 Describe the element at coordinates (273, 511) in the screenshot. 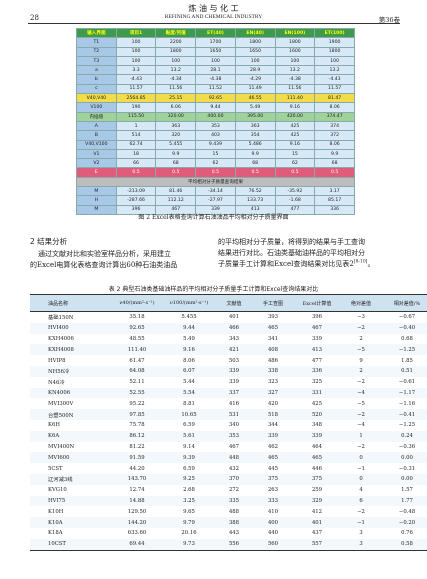

I see `table-cell: 410` at that location.